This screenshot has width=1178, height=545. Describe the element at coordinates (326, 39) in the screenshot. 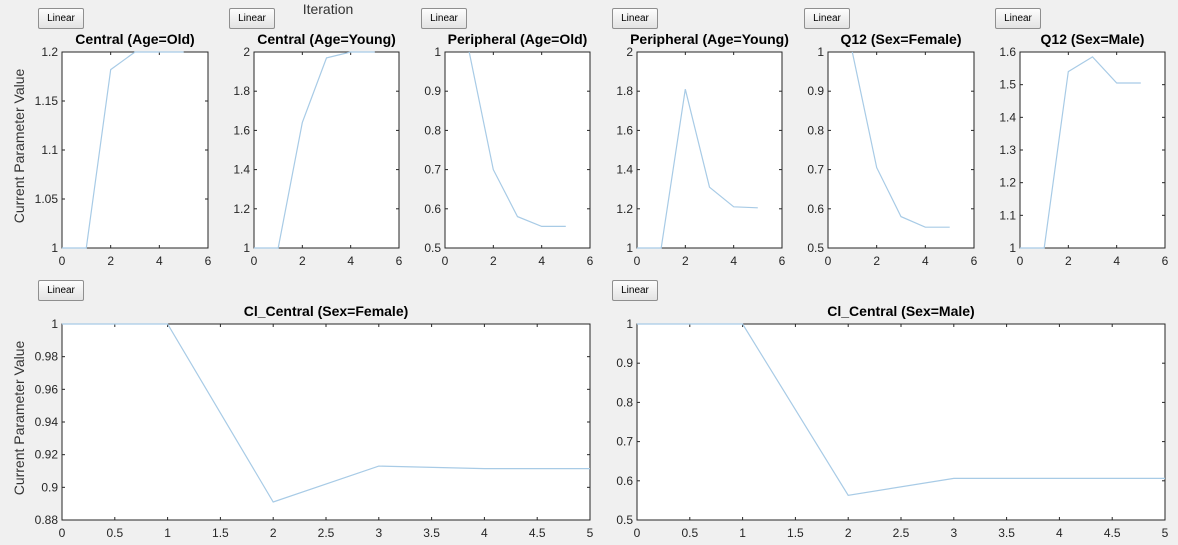

I see `chart-title: Central (Age=Young)` at that location.